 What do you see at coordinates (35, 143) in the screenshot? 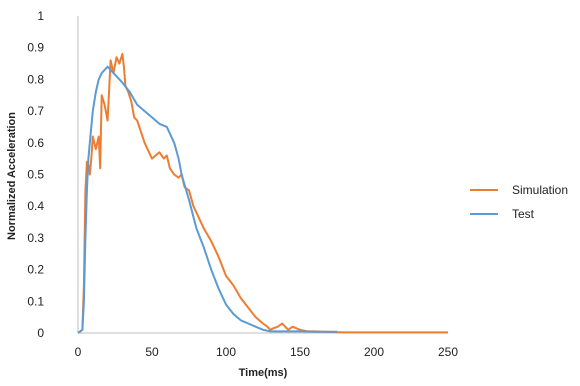
I see `y-tick-label: 0.6` at bounding box center [35, 143].